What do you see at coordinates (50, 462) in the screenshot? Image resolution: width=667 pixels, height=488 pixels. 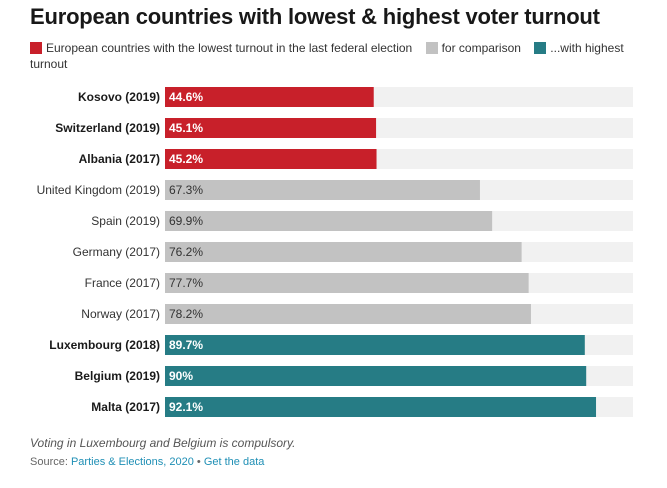 I see `source-prefix: Source:` at bounding box center [50, 462].